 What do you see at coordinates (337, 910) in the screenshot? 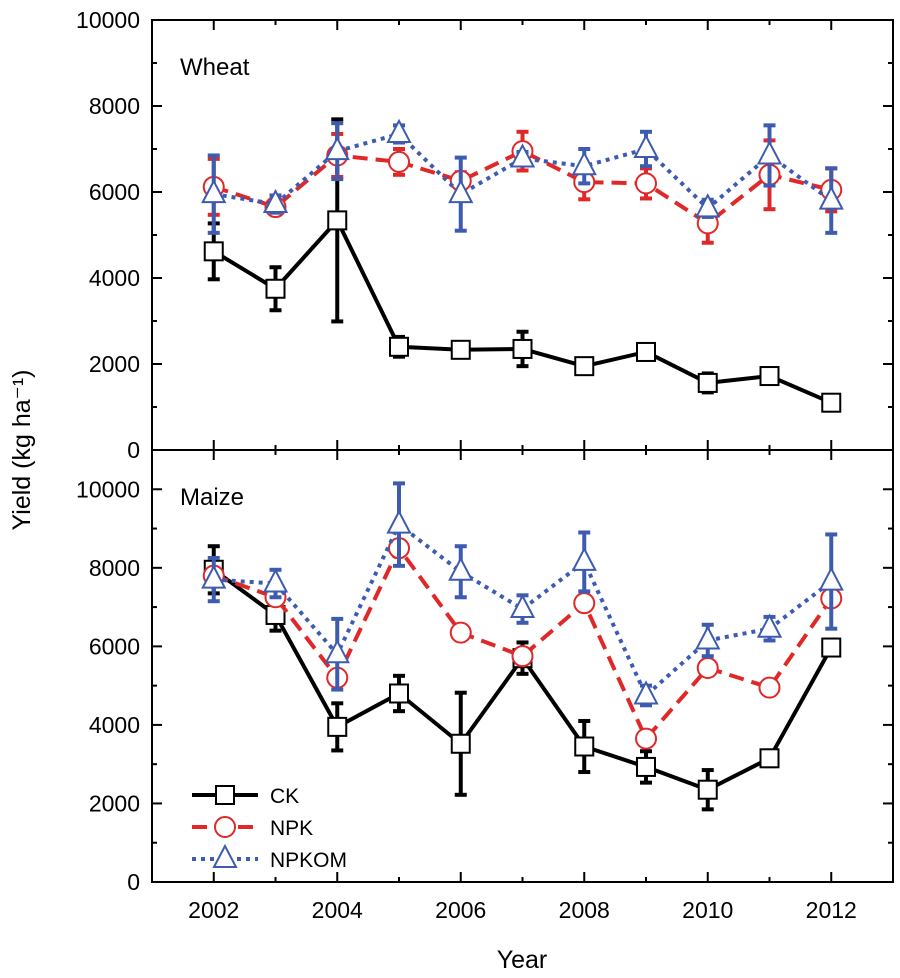
I see `x-tick-label: 2004` at bounding box center [337, 910].